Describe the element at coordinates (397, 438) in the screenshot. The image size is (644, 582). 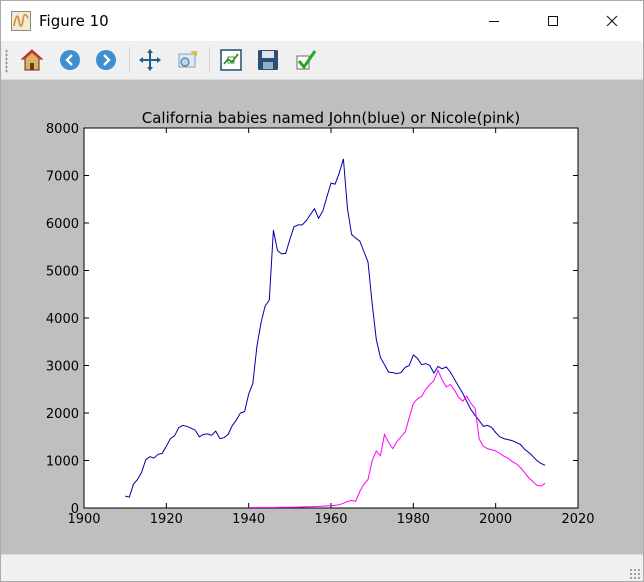
I see `series-line-nicole` at that location.